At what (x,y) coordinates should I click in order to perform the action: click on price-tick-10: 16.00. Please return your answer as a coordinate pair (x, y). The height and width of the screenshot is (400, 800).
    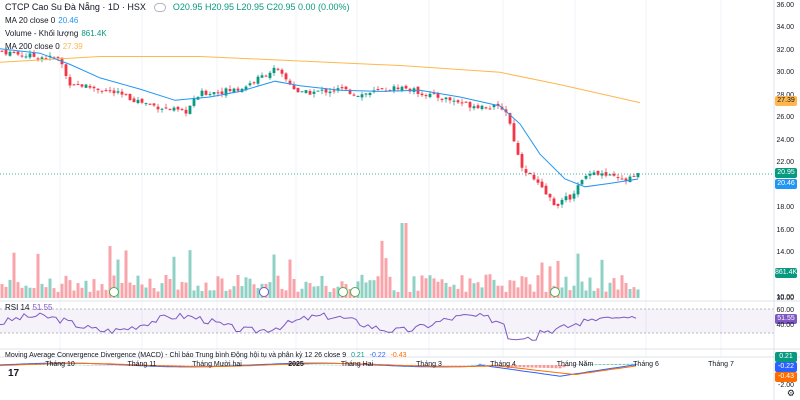
    Looking at the image, I should click on (785, 230).